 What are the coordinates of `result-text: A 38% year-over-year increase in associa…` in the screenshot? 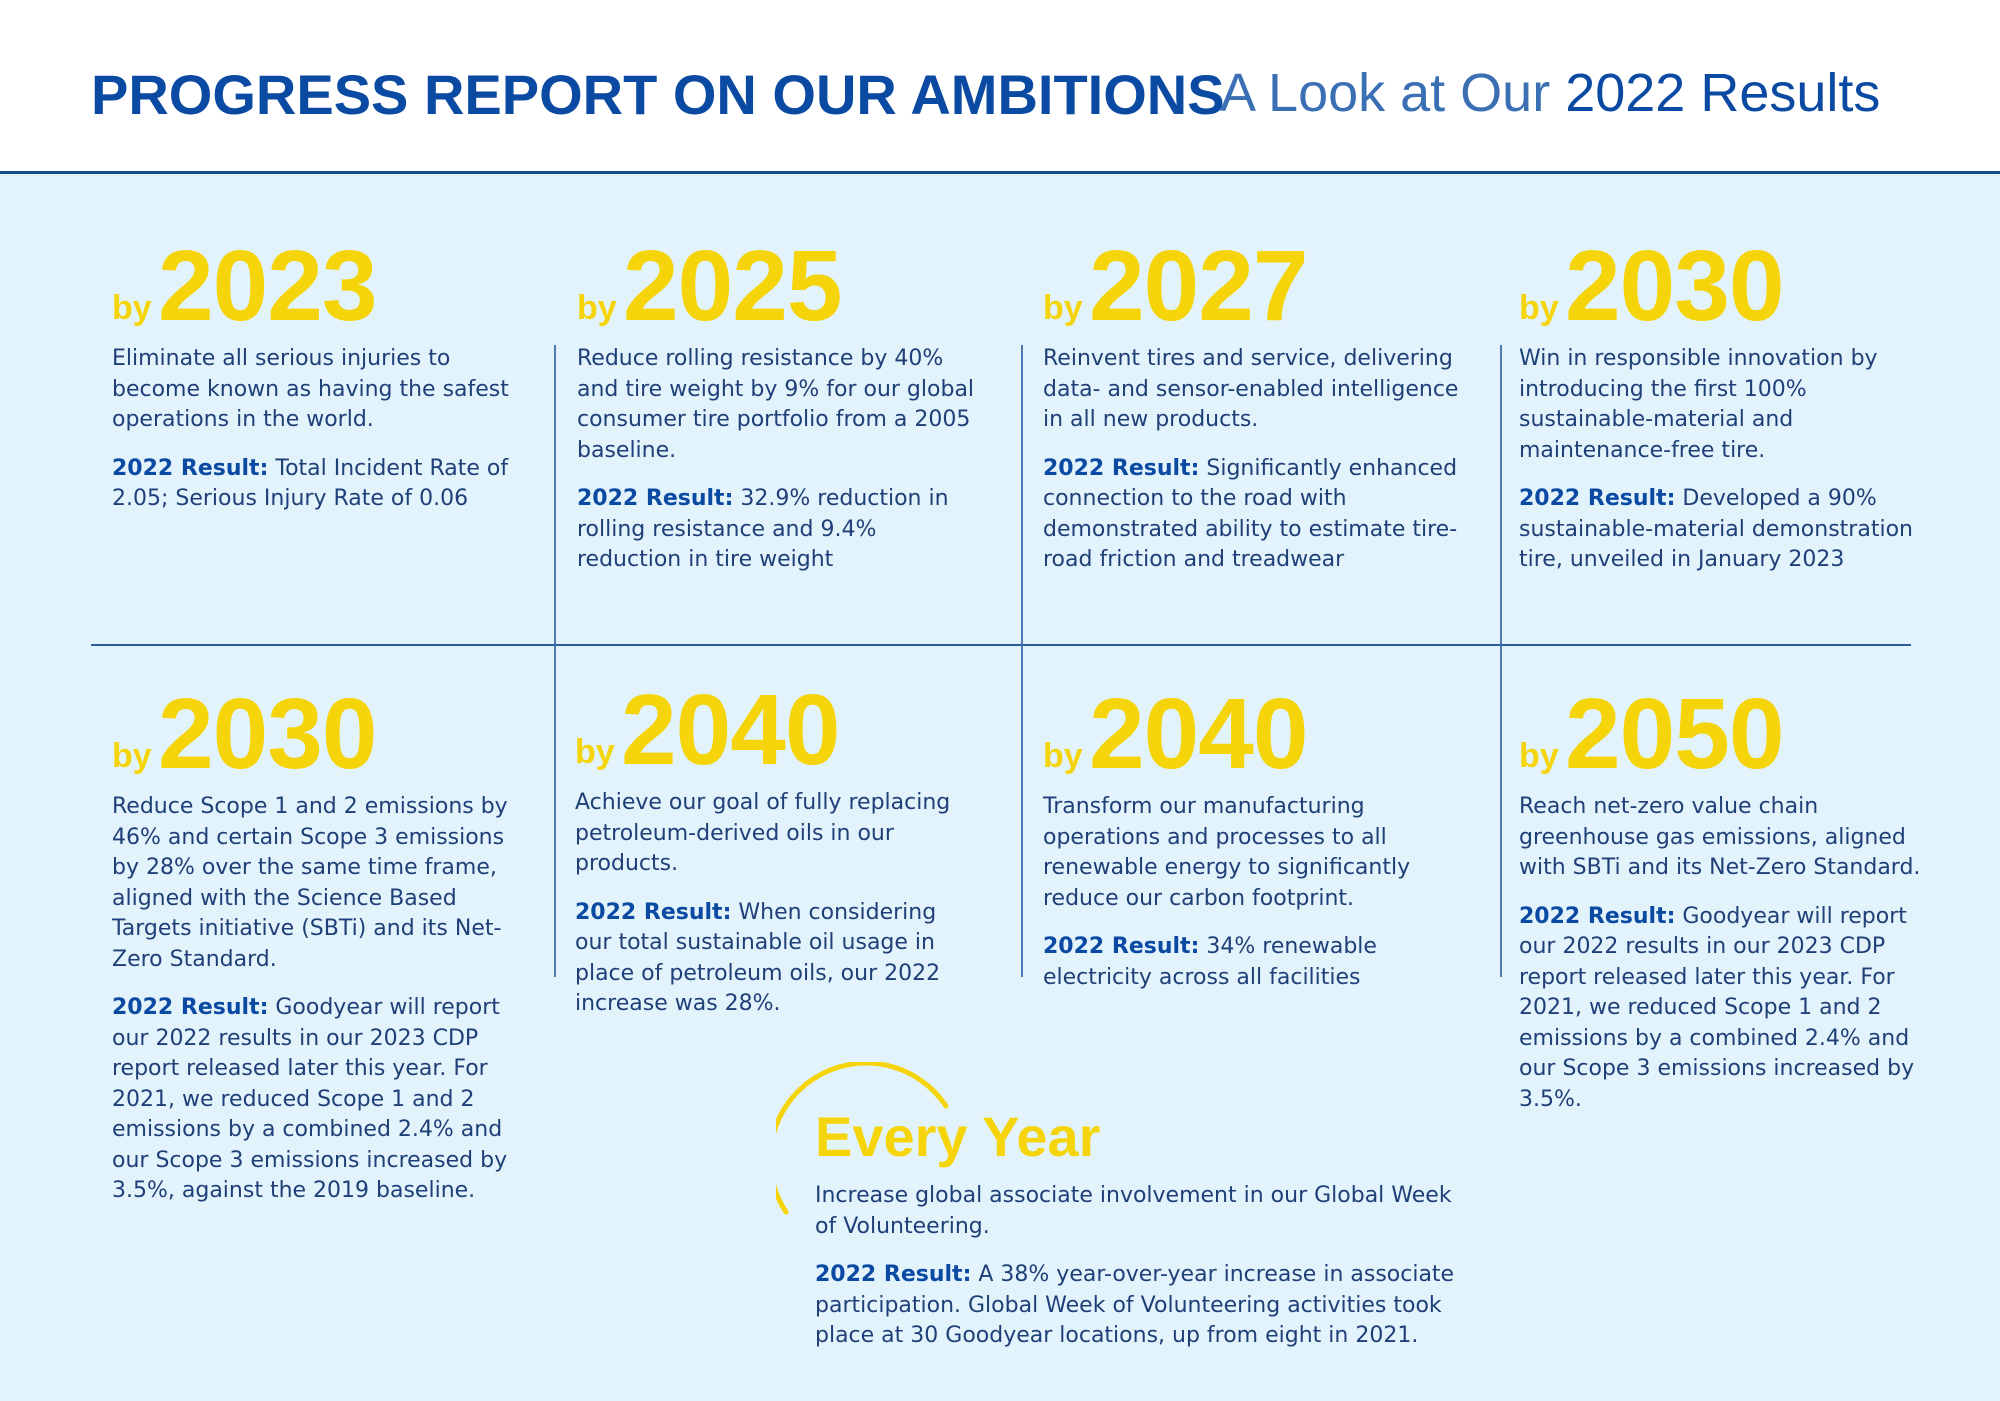 It's located at (1135, 1305).